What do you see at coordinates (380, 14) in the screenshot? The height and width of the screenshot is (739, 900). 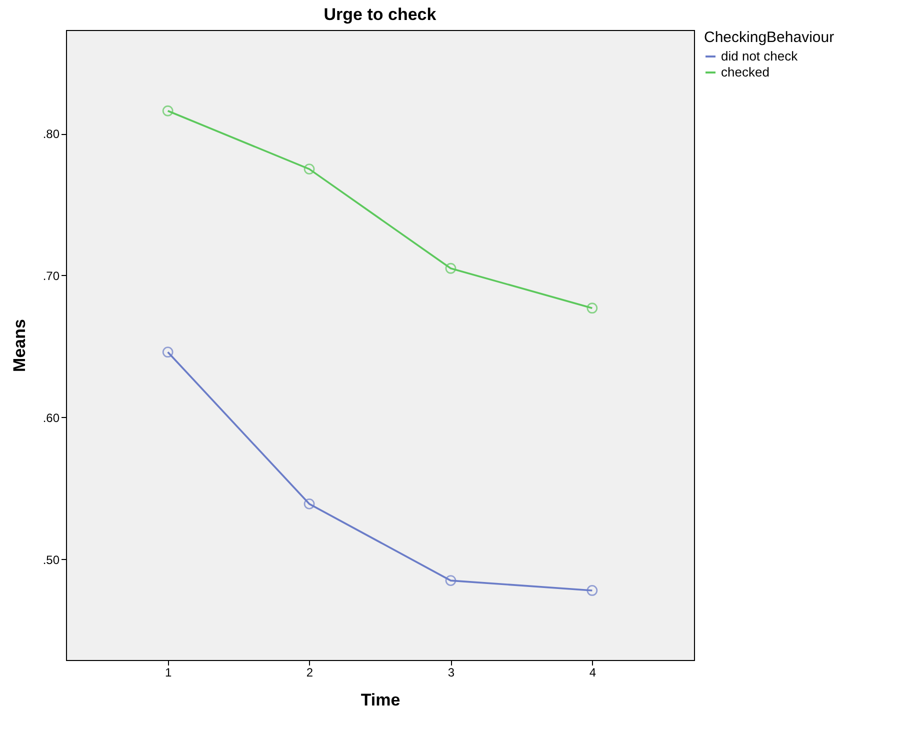 I see `chart-title: Urge to check` at bounding box center [380, 14].